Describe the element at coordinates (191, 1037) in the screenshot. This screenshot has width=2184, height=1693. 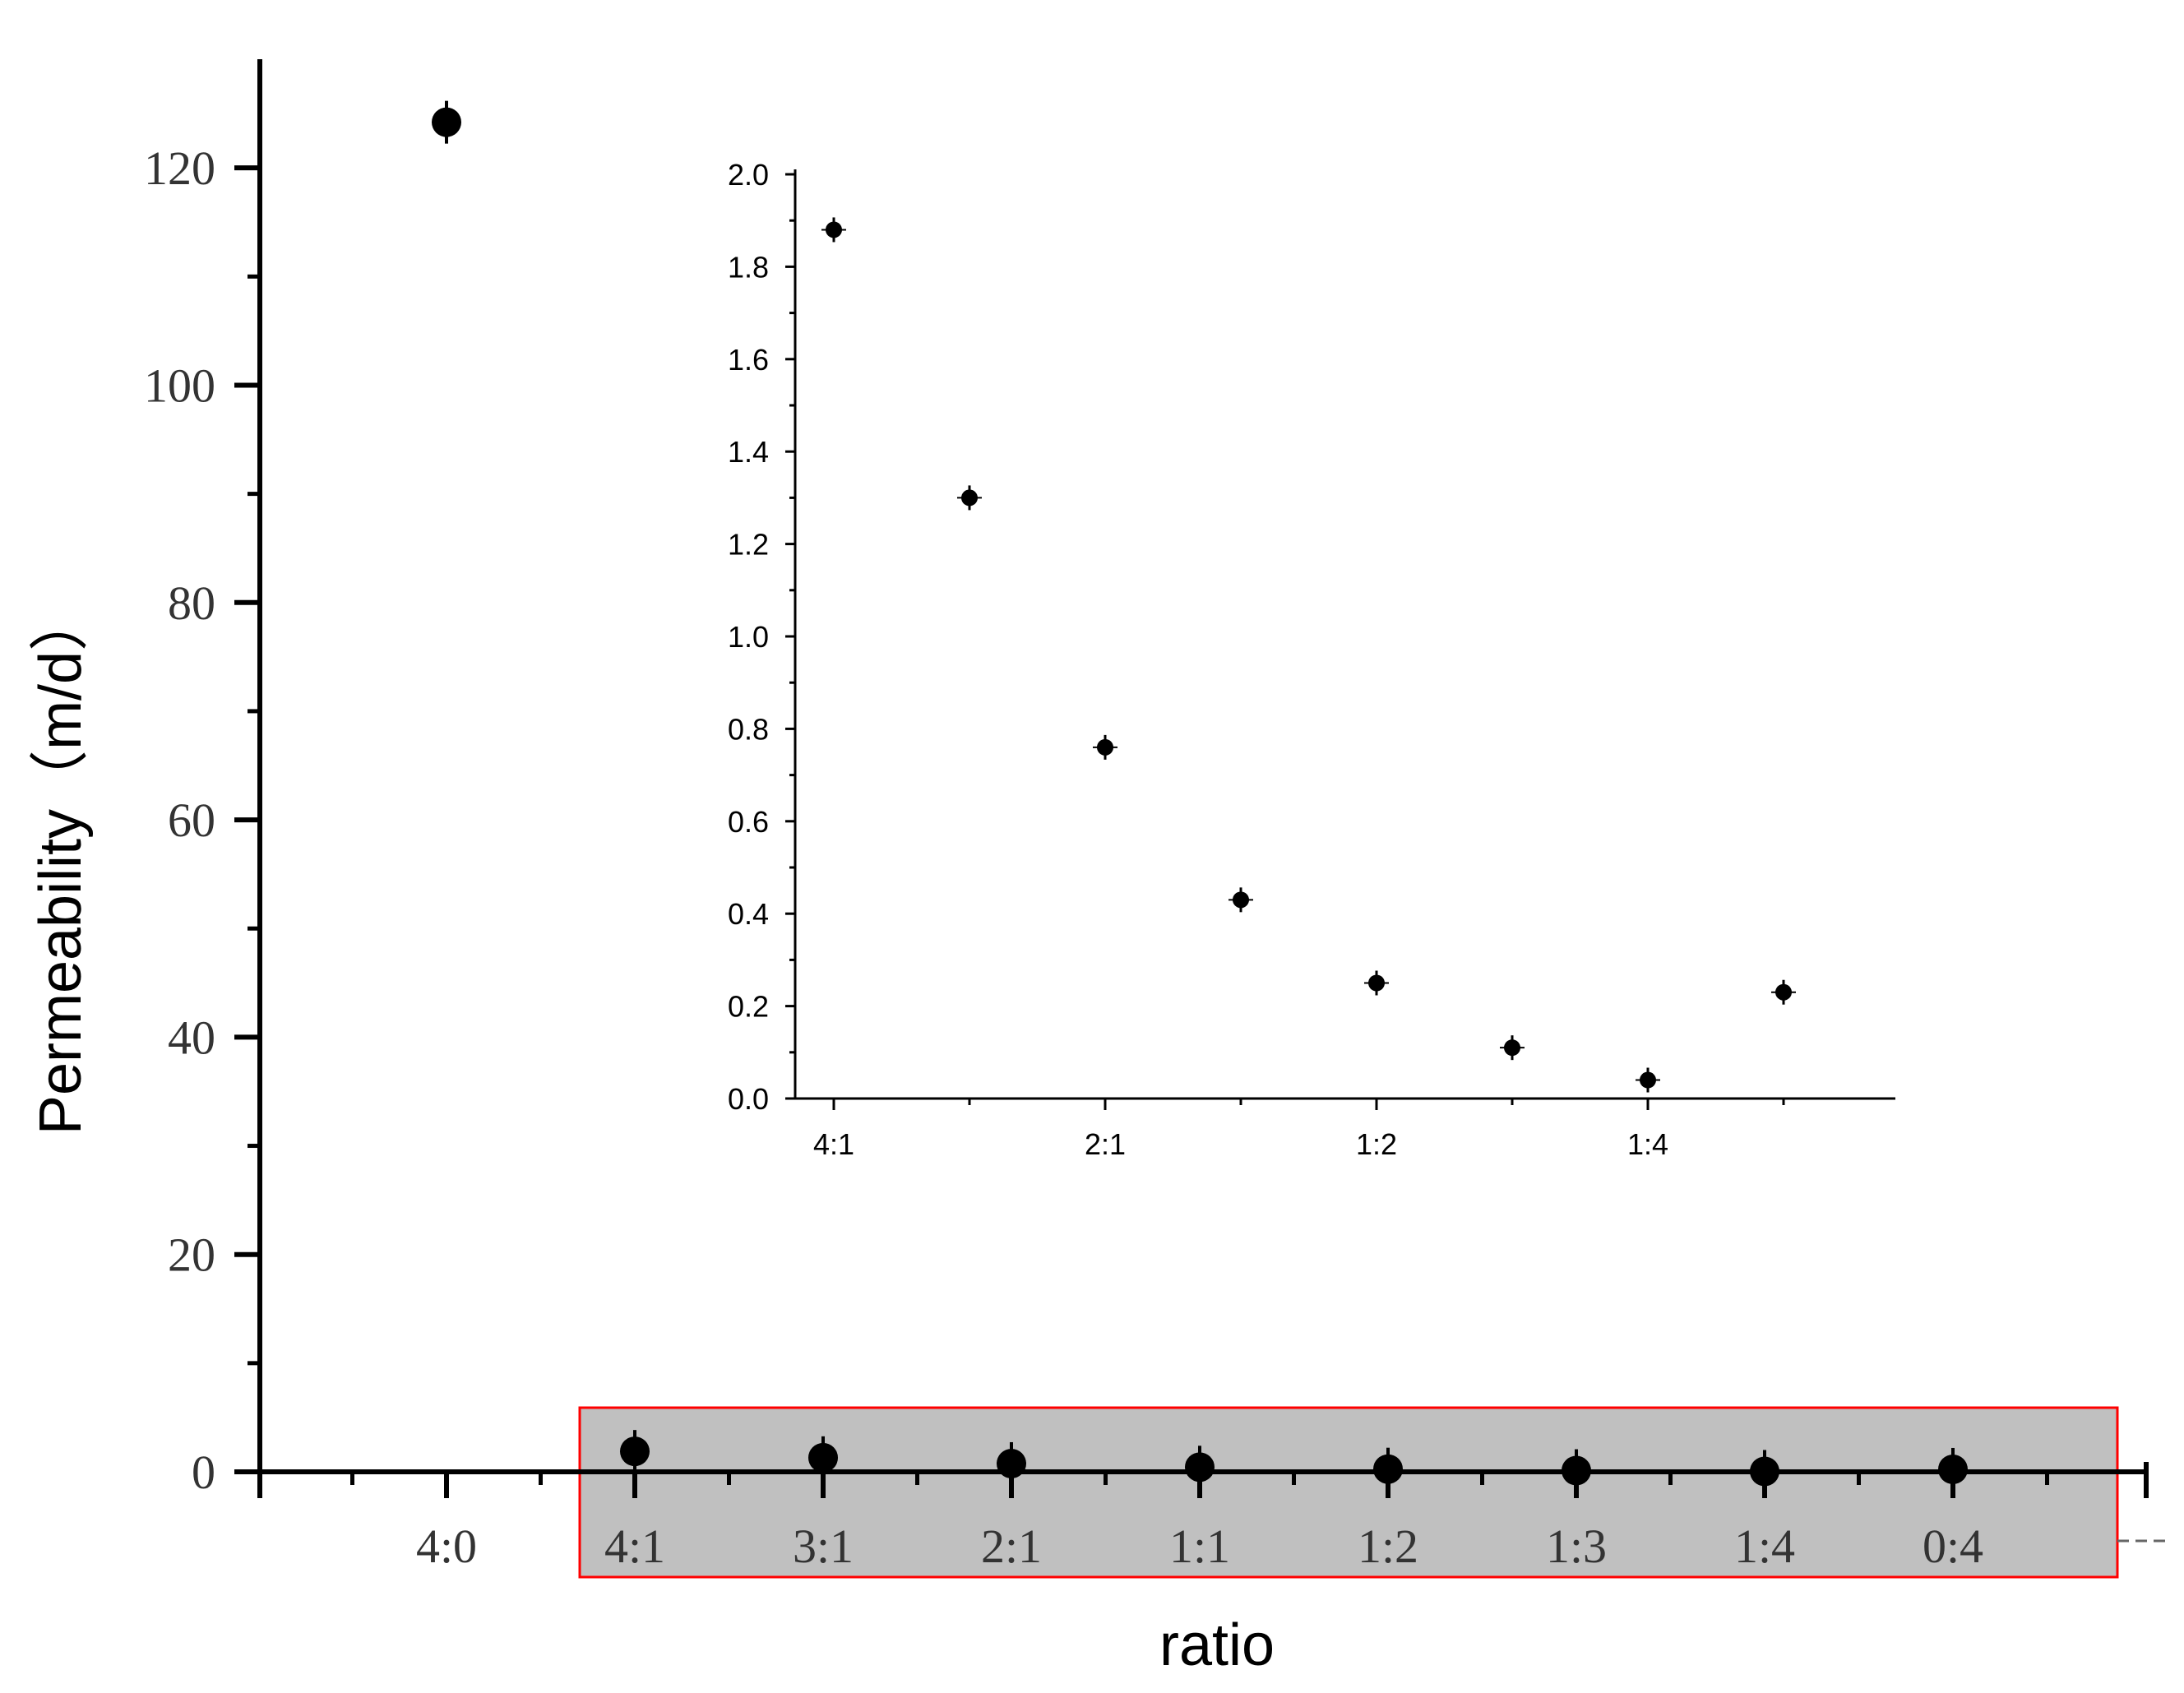
I see `y-tick-label: 40` at that location.